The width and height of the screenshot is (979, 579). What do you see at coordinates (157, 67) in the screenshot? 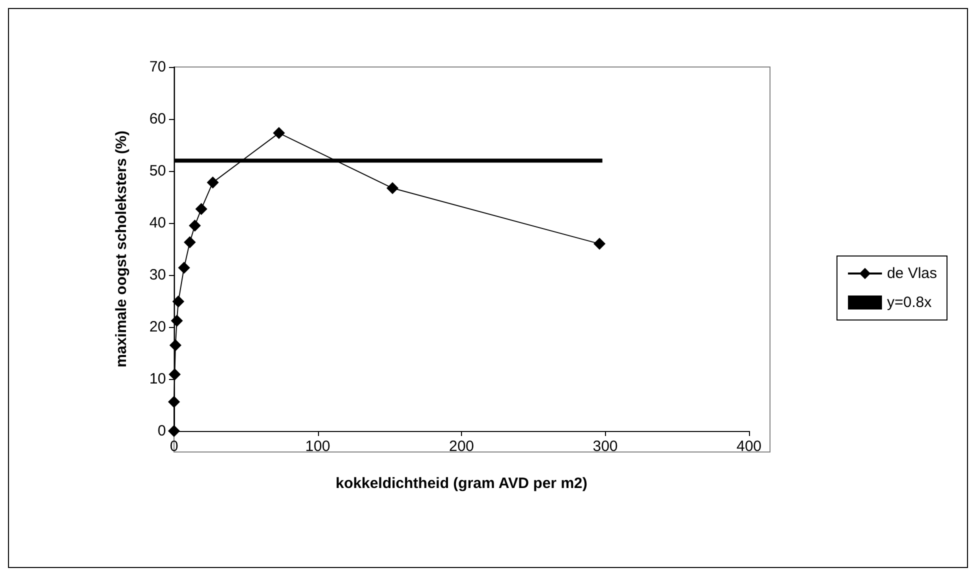
I see `y-tick-label: 70` at bounding box center [157, 67].